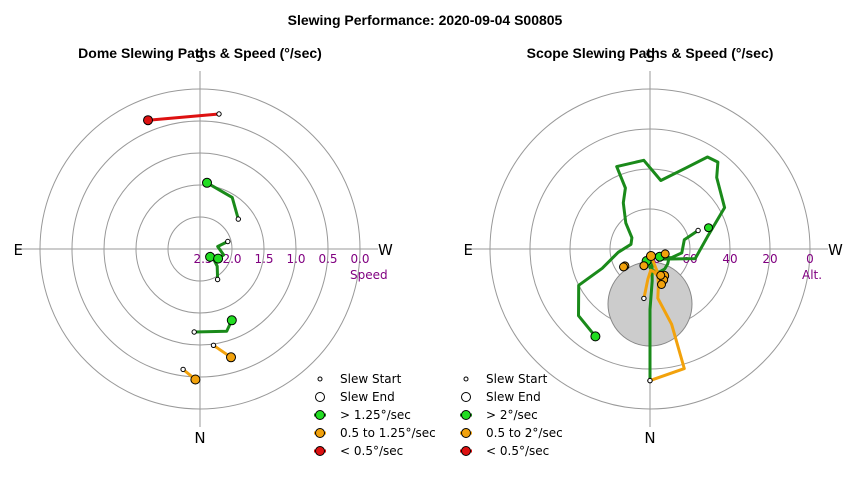  What do you see at coordinates (810, 259) in the screenshot?
I see `radial-tick-label: 0` at bounding box center [810, 259].